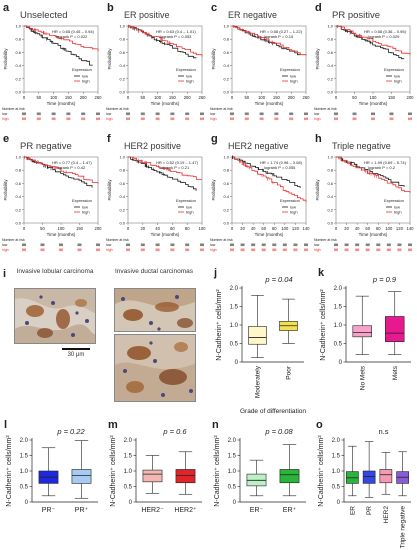 The image size is (417, 550). What do you see at coordinates (18, 52) in the screenshot?
I see `km-ytick-label: 0.6` at bounding box center [18, 52].